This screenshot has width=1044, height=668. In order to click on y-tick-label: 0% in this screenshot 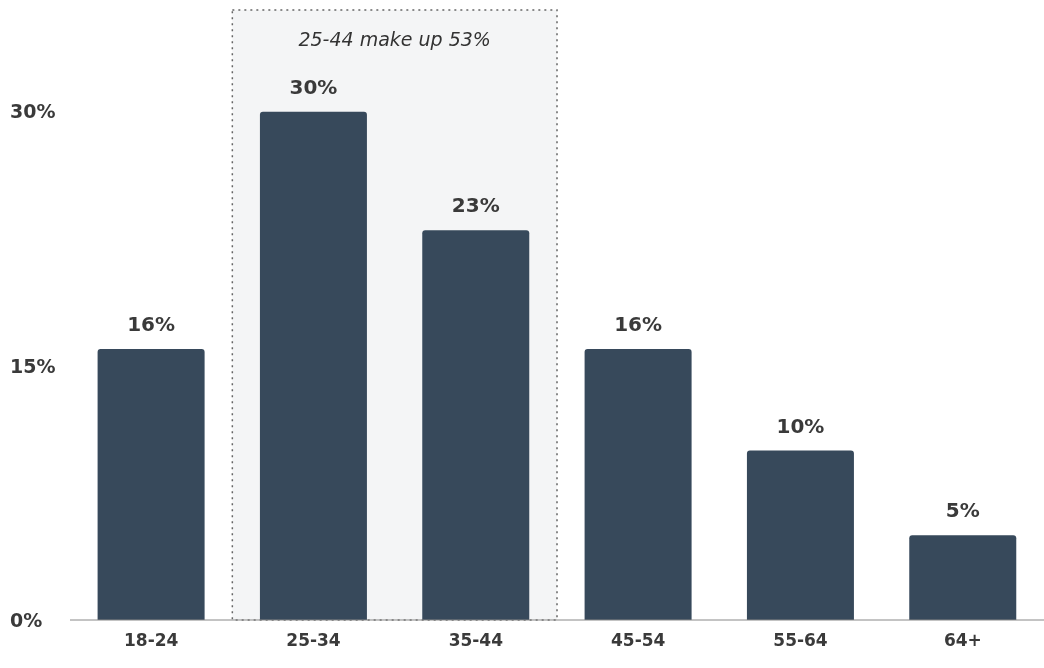, I will do `click(26, 619)`.